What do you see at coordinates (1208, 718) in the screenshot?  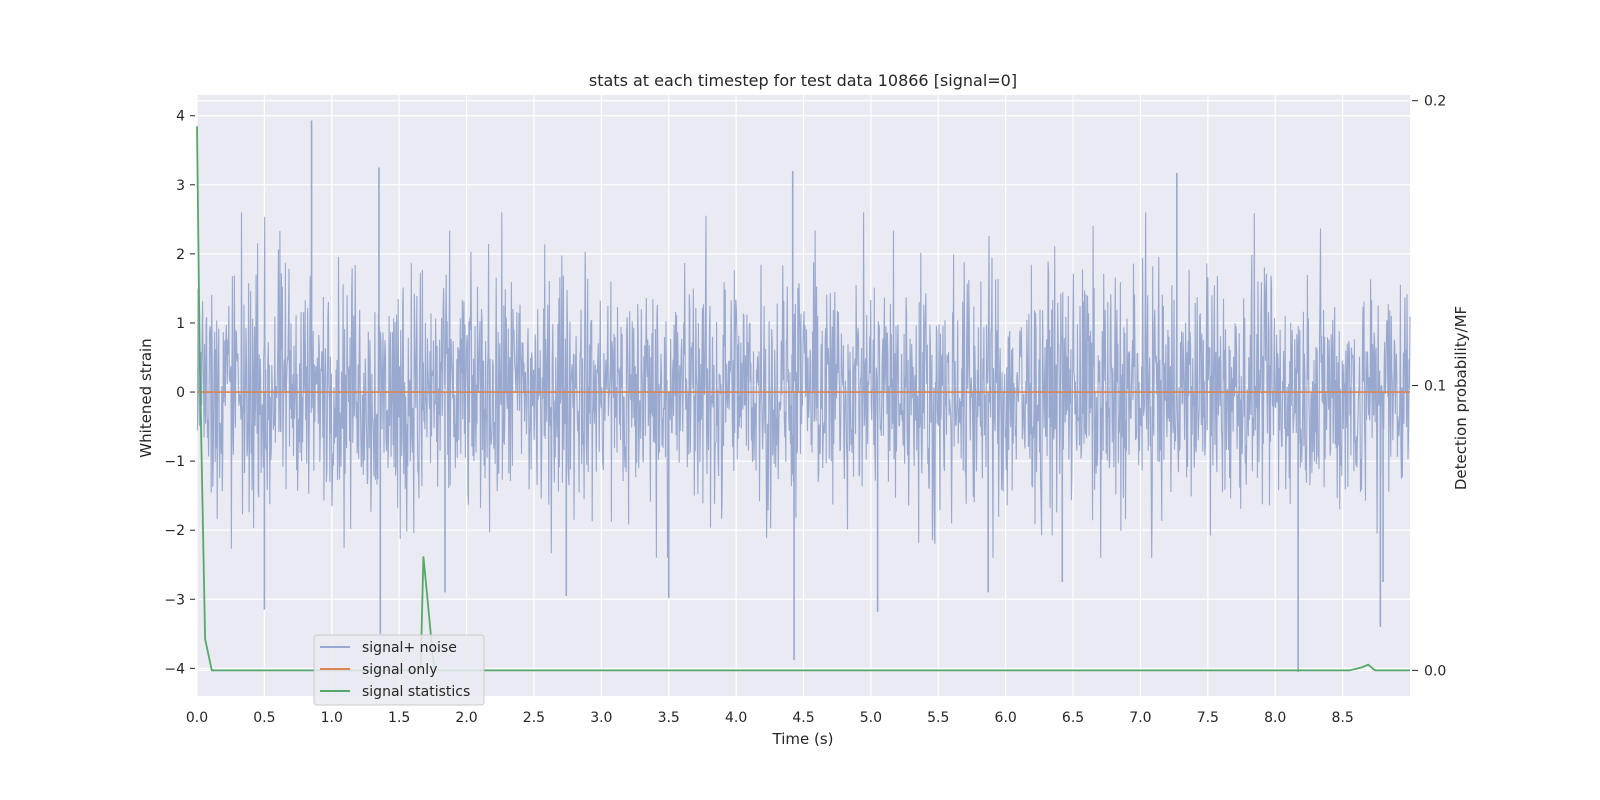 I see `x-tick-label: 7.5` at bounding box center [1208, 718].